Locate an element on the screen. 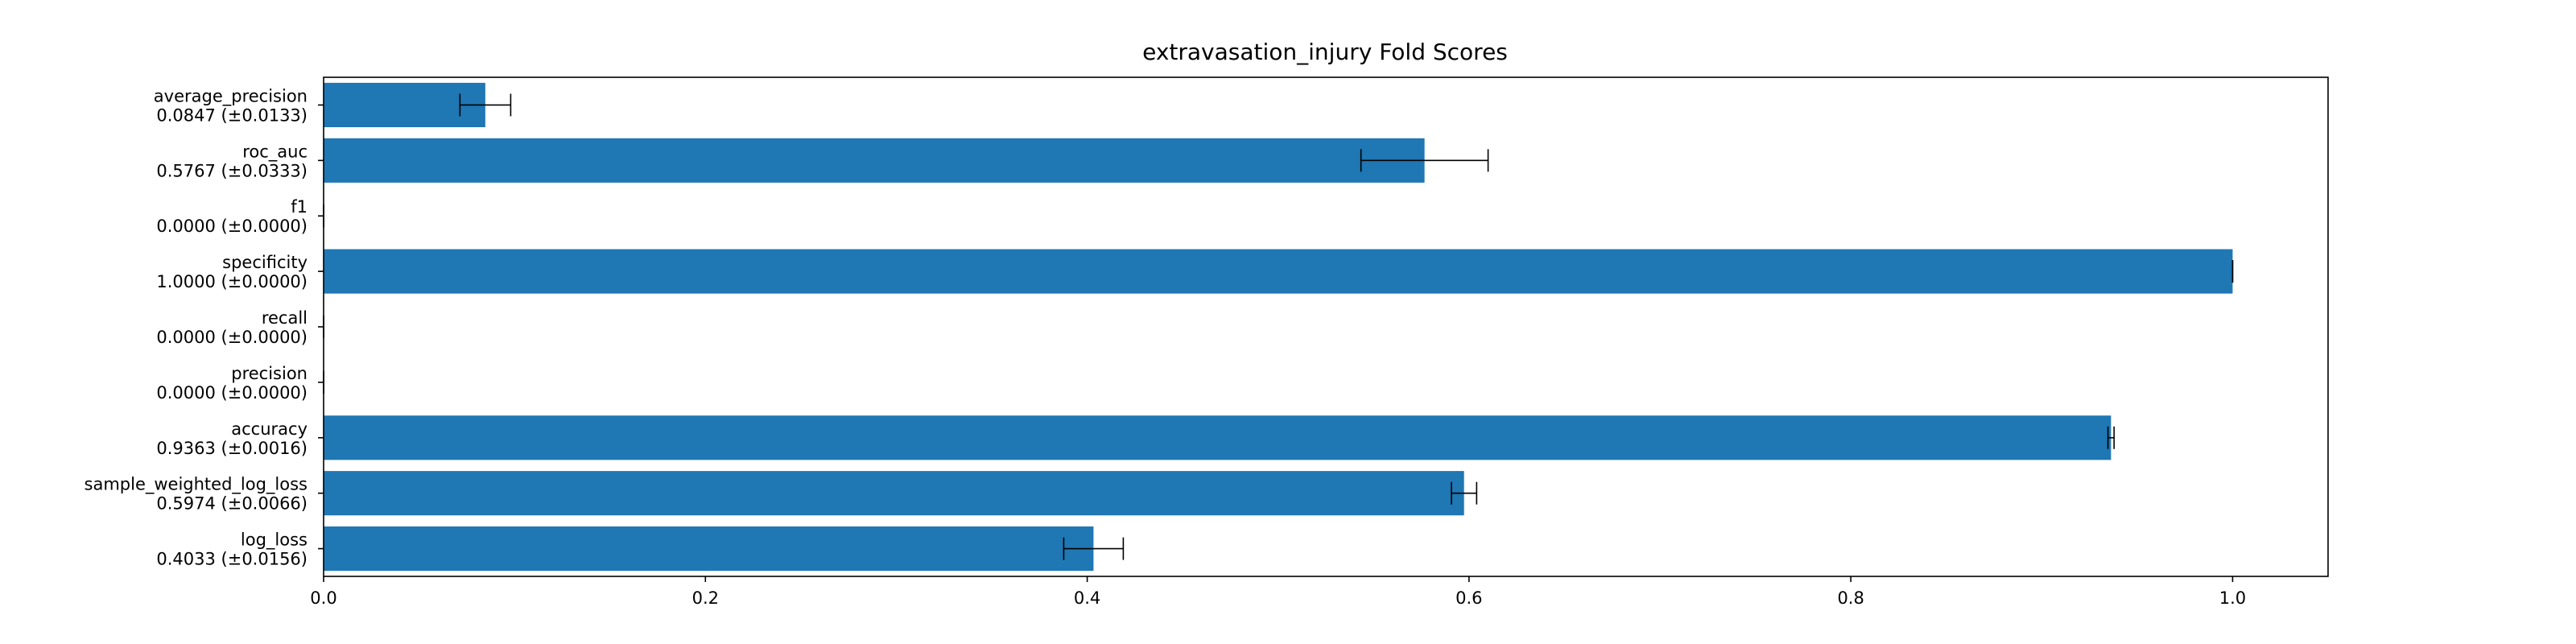 The width and height of the screenshot is (2576, 644). y-tick-label-roc_auc: roc_auc 0.5767 (±0.0333) is located at coordinates (232, 161).